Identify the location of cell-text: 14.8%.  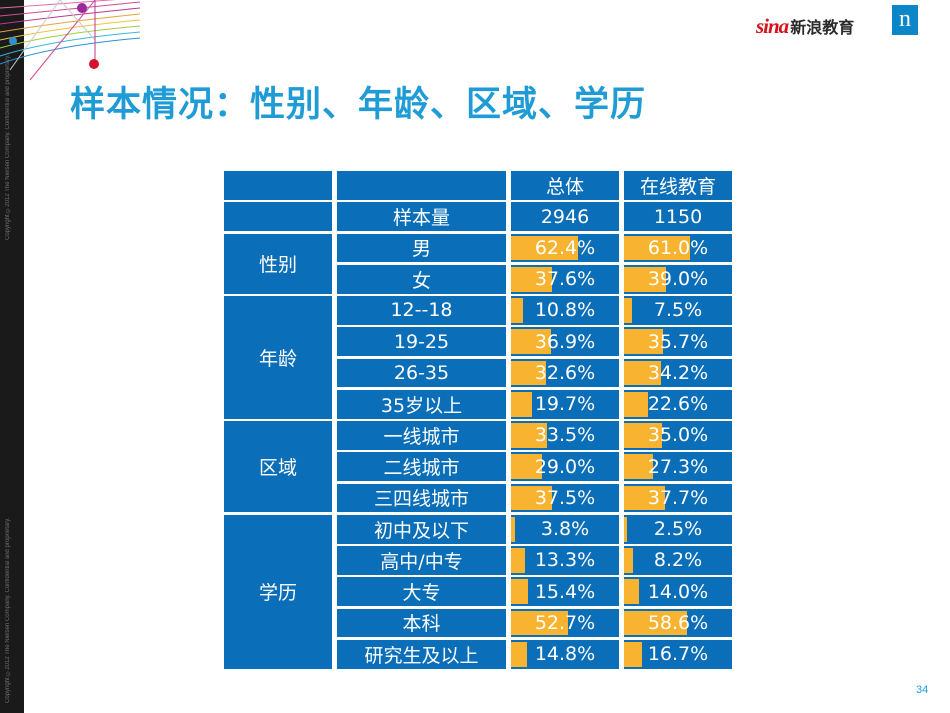
(565, 654).